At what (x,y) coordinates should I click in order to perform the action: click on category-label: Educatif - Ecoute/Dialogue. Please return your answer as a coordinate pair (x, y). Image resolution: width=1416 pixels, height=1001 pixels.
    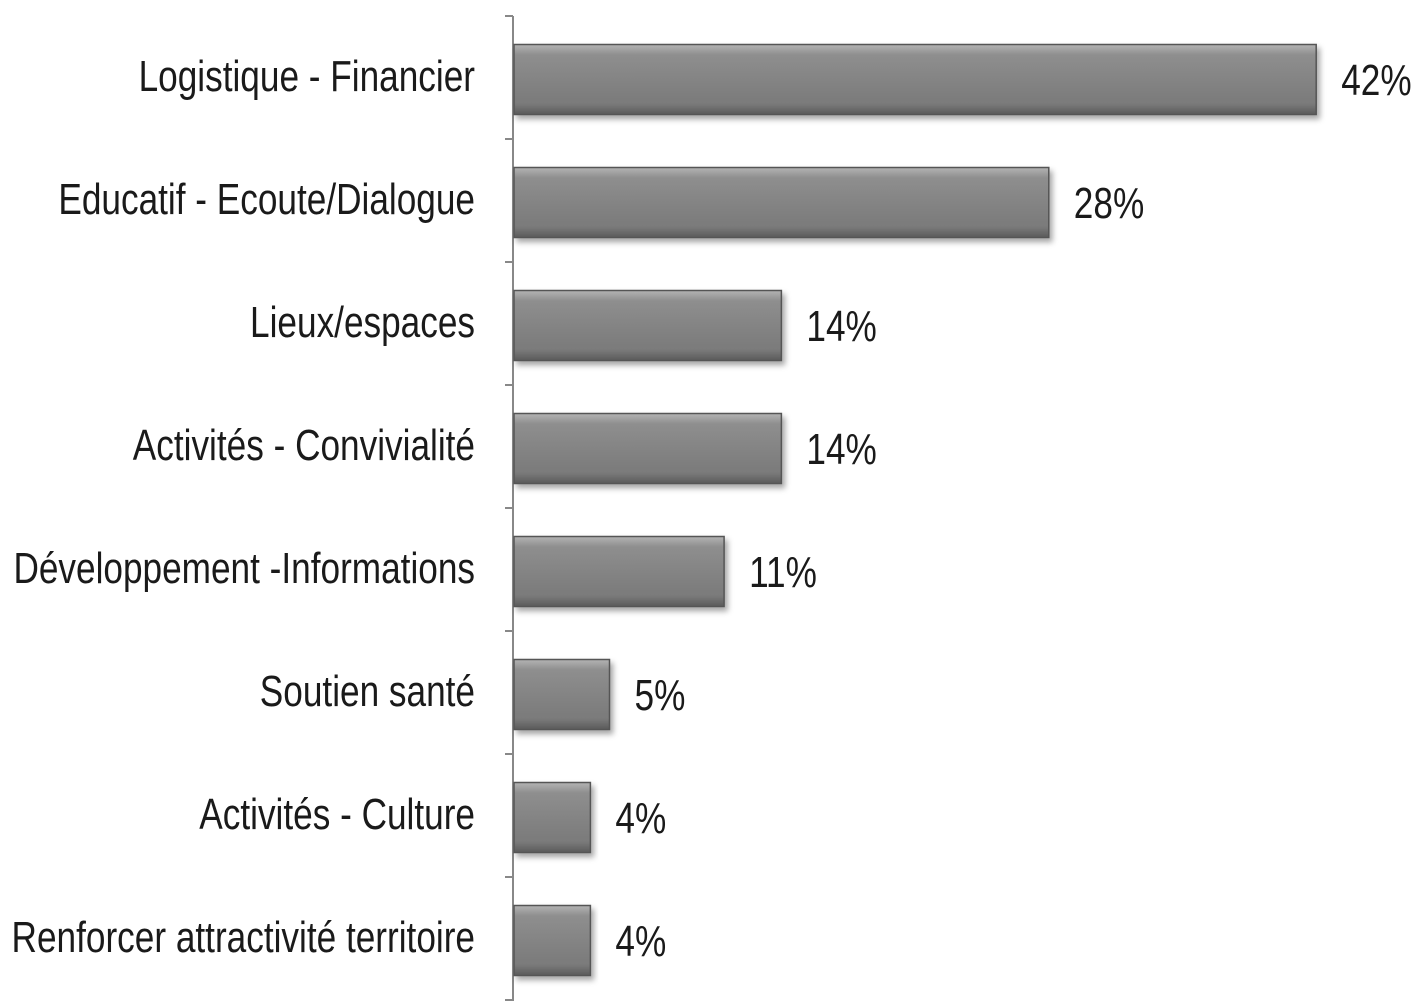
    Looking at the image, I should click on (266, 199).